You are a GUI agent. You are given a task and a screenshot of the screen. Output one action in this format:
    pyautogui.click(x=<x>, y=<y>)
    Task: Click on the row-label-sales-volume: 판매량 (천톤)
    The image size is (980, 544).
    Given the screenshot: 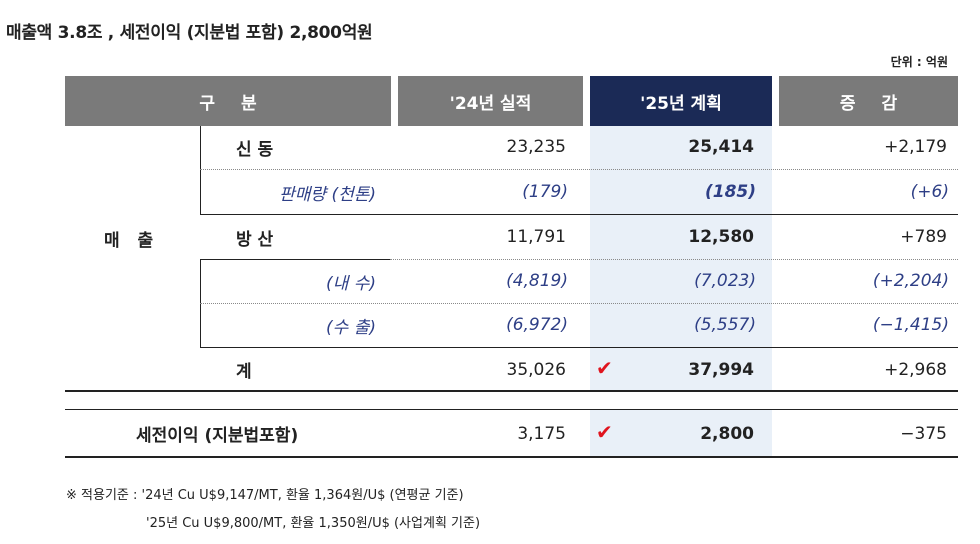 What is the action you would take?
    pyautogui.click(x=327, y=194)
    